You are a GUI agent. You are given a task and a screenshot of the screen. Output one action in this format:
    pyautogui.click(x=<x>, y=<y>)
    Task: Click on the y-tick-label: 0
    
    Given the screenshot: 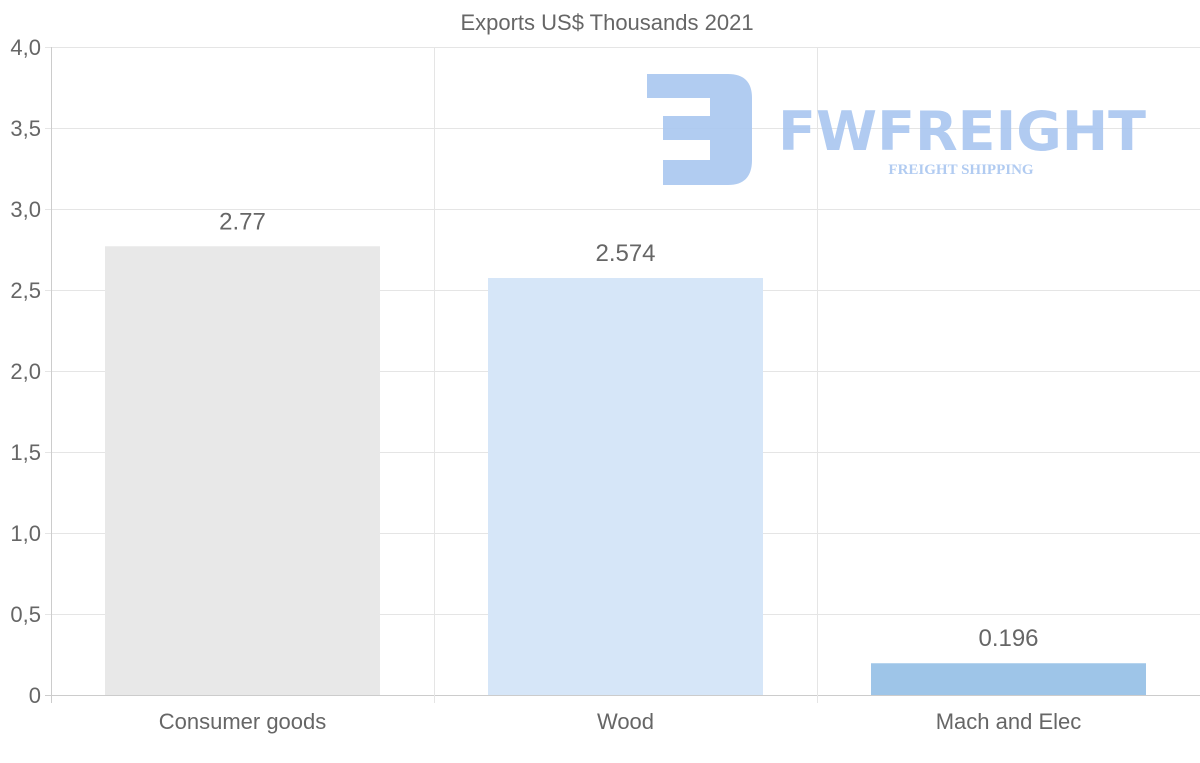 What is the action you would take?
    pyautogui.click(x=35, y=695)
    